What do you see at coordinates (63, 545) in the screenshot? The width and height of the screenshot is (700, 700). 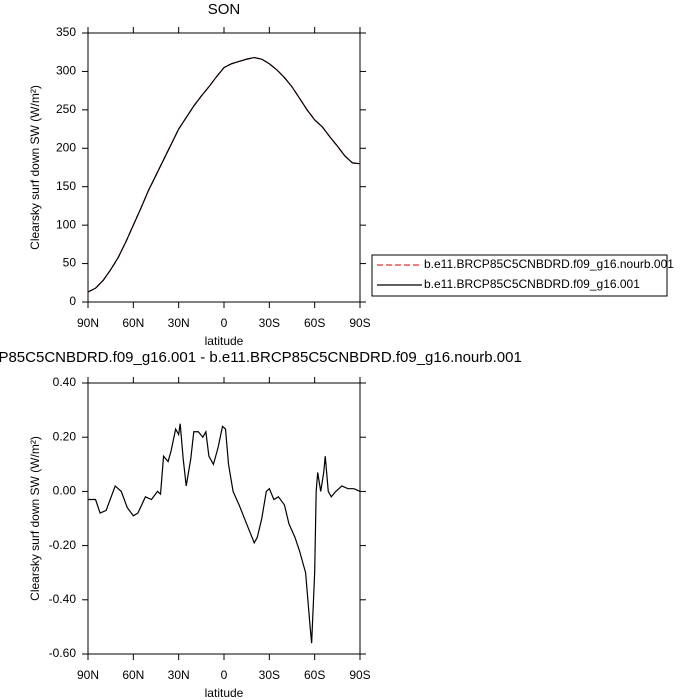 I see `y-tick-label: -0.20` at bounding box center [63, 545].